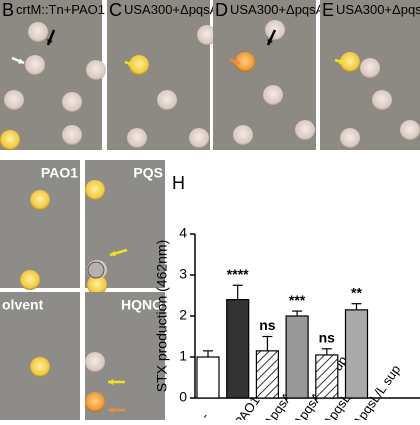 The height and width of the screenshot is (425, 420). What do you see at coordinates (171, 9) in the screenshot?
I see `panel-caption: USA300+ΔpqsA` at bounding box center [171, 9].